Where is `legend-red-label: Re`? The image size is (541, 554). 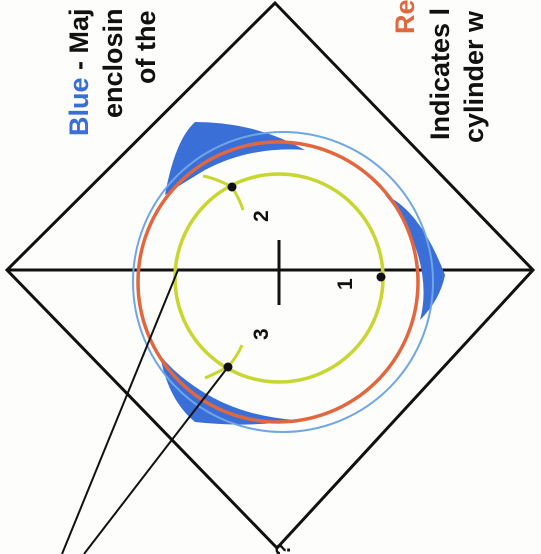
legend-red-label: Re is located at coordinates (405, 17).